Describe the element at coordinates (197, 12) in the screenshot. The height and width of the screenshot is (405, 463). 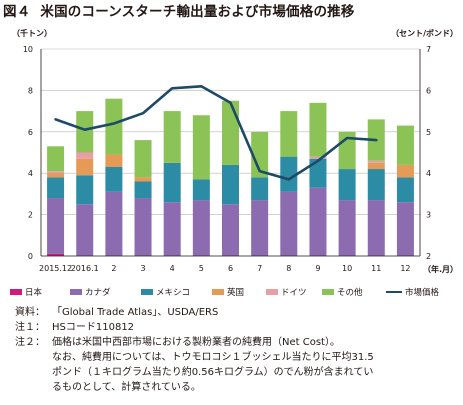
I see `figure-title-text: 米国のコーンスターチ輸出量および市場価格の推移` at that location.